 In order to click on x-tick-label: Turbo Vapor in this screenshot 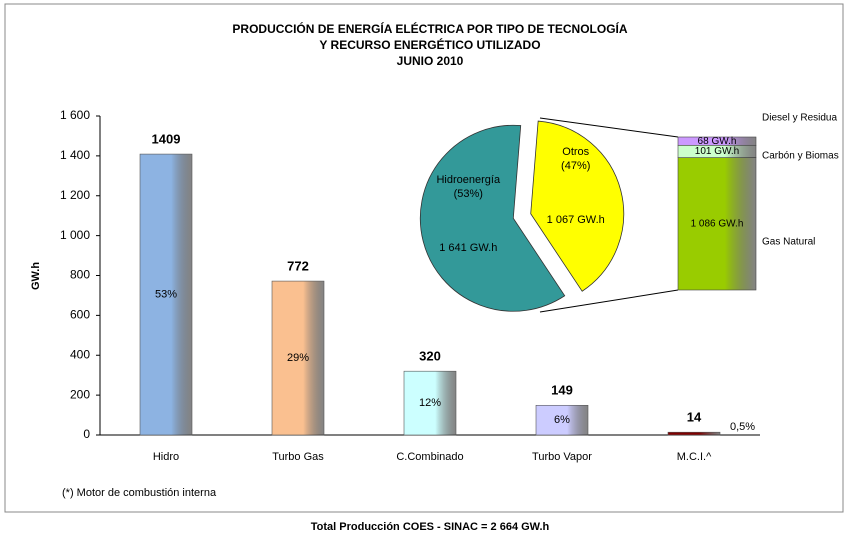, I will do `click(562, 457)`.